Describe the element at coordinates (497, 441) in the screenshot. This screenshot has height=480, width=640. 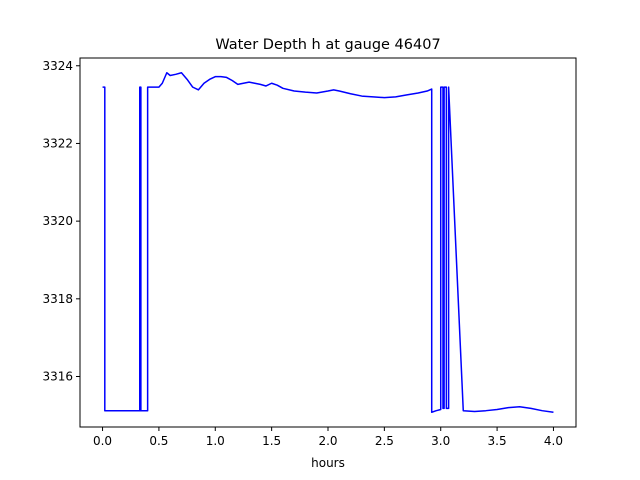
I see `x-tick-label: 3.5` at that location.